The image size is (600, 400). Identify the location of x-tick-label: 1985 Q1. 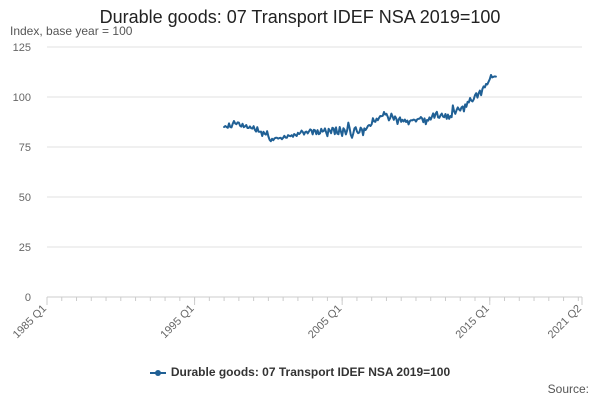
(30, 322).